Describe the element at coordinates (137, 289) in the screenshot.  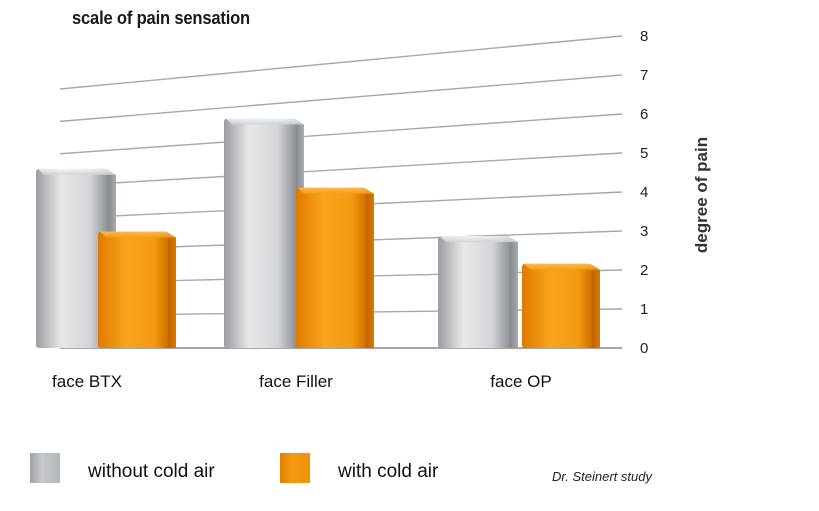
I see `bar-face-btx-with-cold-air` at that location.